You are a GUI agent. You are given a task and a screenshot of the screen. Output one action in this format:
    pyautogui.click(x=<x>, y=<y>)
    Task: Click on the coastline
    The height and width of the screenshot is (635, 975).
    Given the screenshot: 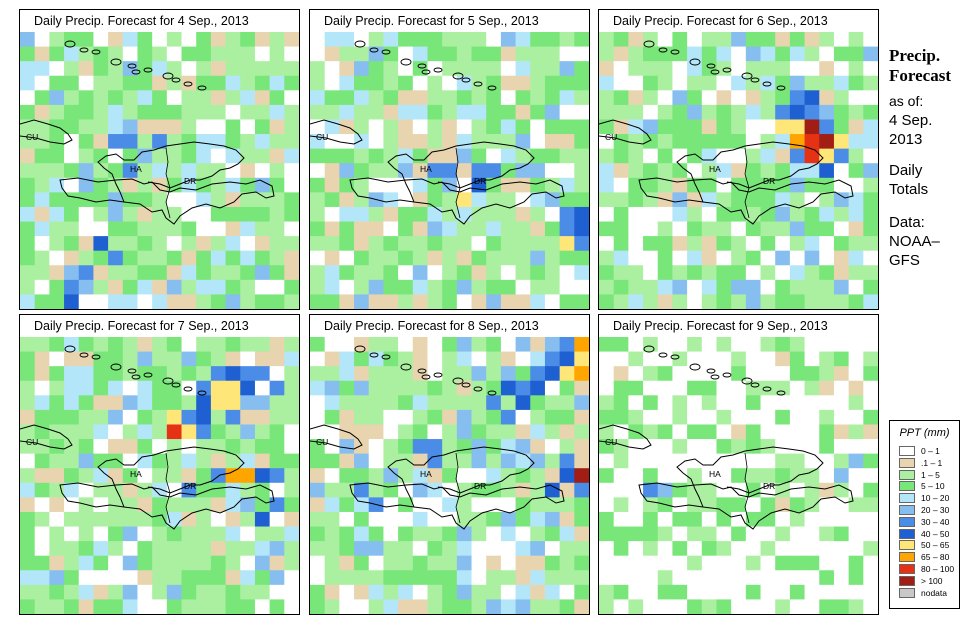 What is the action you would take?
    pyautogui.click(x=171, y=477)
    